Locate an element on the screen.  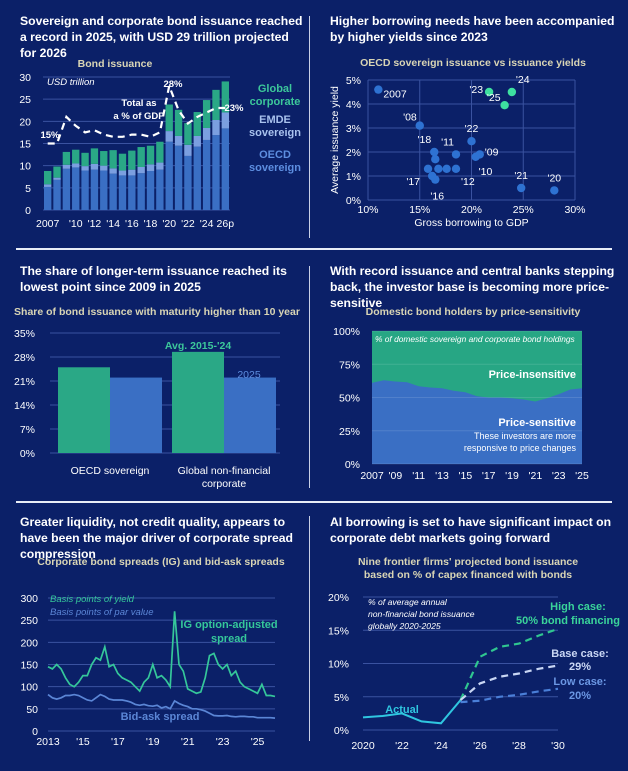
x-tick-label: '12 is located at coordinates (95, 224).